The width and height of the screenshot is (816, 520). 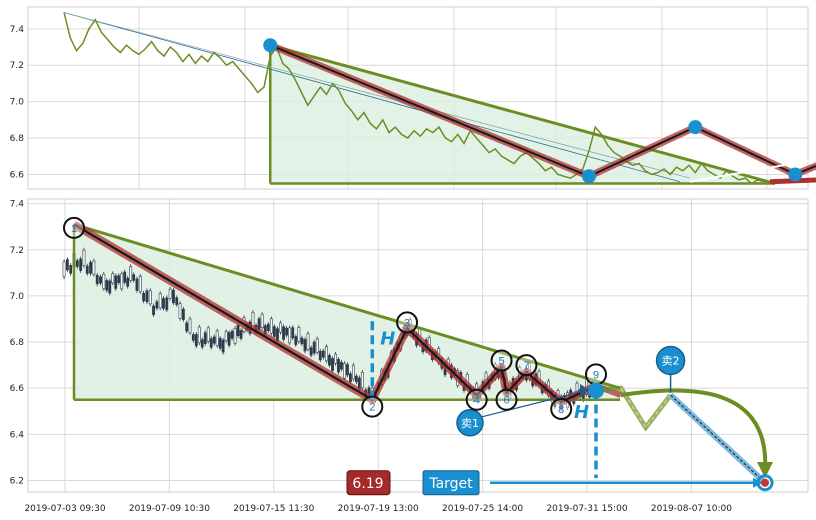 I want to click on sell1-wave-dot, so click(x=596, y=390).